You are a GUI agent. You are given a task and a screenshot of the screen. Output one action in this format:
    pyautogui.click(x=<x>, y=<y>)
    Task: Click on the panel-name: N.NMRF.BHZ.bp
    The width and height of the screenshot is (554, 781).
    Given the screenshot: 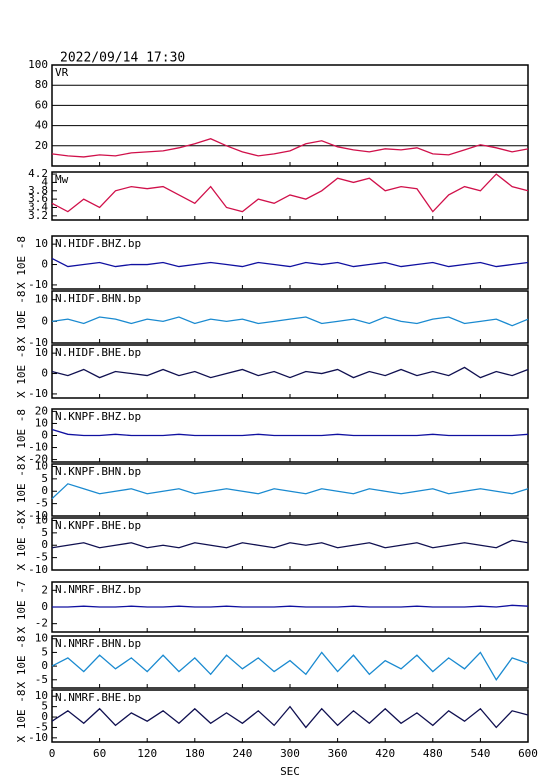 What is the action you would take?
    pyautogui.click(x=98, y=589)
    